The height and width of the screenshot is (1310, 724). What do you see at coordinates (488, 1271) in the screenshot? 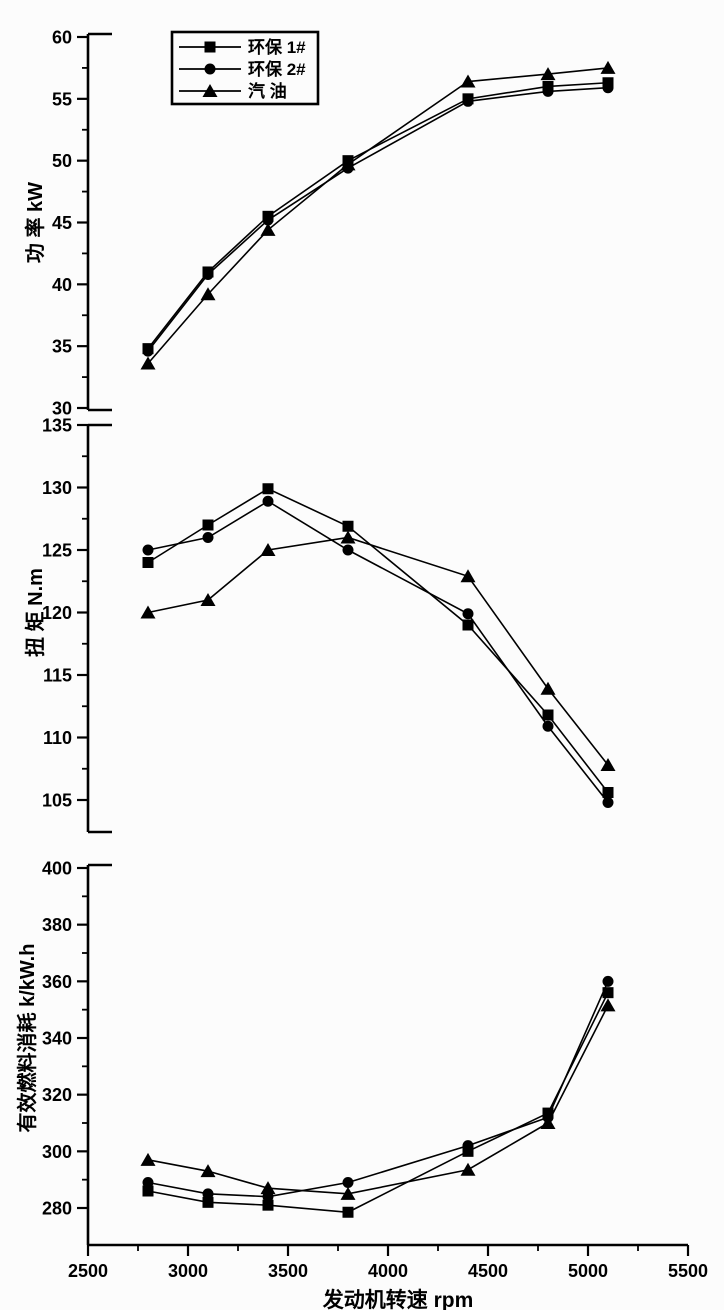
I see `x-tick-label: 4500` at bounding box center [488, 1271].